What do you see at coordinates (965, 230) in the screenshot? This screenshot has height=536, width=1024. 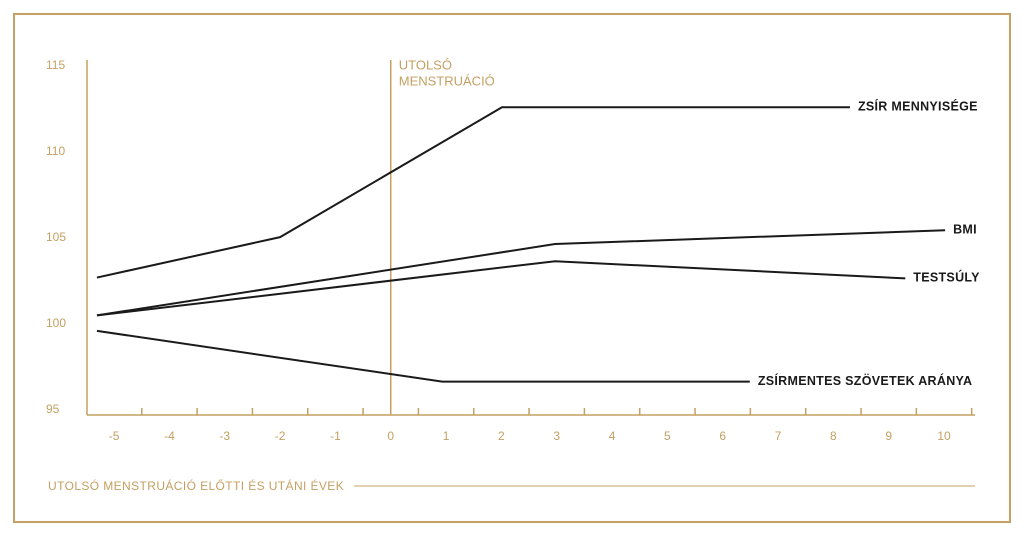 I see `legend-label: BMI` at bounding box center [965, 230].